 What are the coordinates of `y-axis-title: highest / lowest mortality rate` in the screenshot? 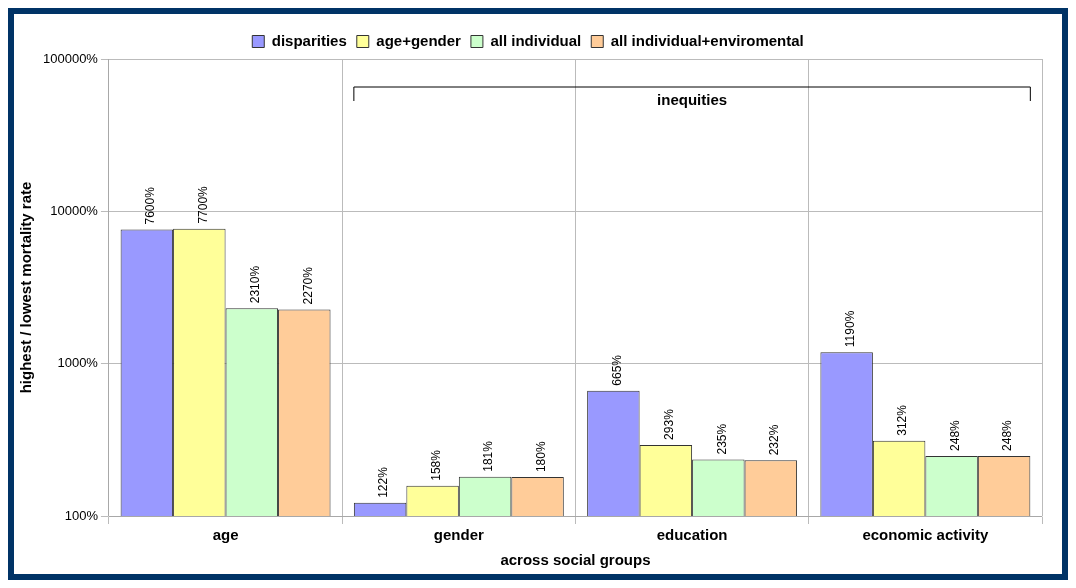 It's located at (26, 287).